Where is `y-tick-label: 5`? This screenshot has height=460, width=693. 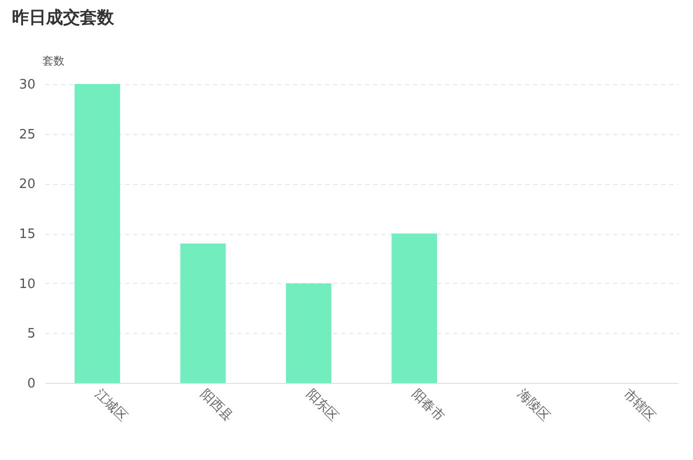
y-tick-label: 5 is located at coordinates (31, 334).